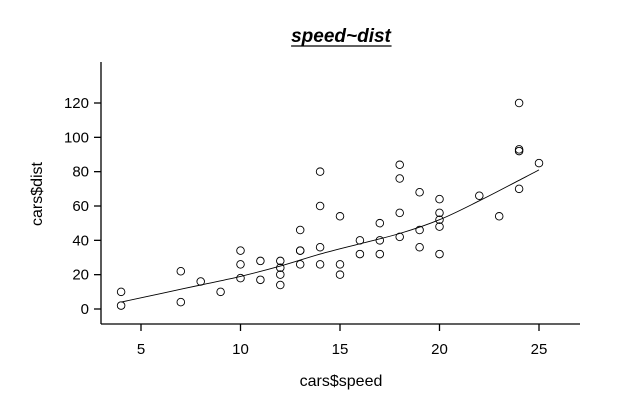 Image resolution: width=626 pixels, height=408 pixels. I want to click on y-tick-label: 20, so click(80, 275).